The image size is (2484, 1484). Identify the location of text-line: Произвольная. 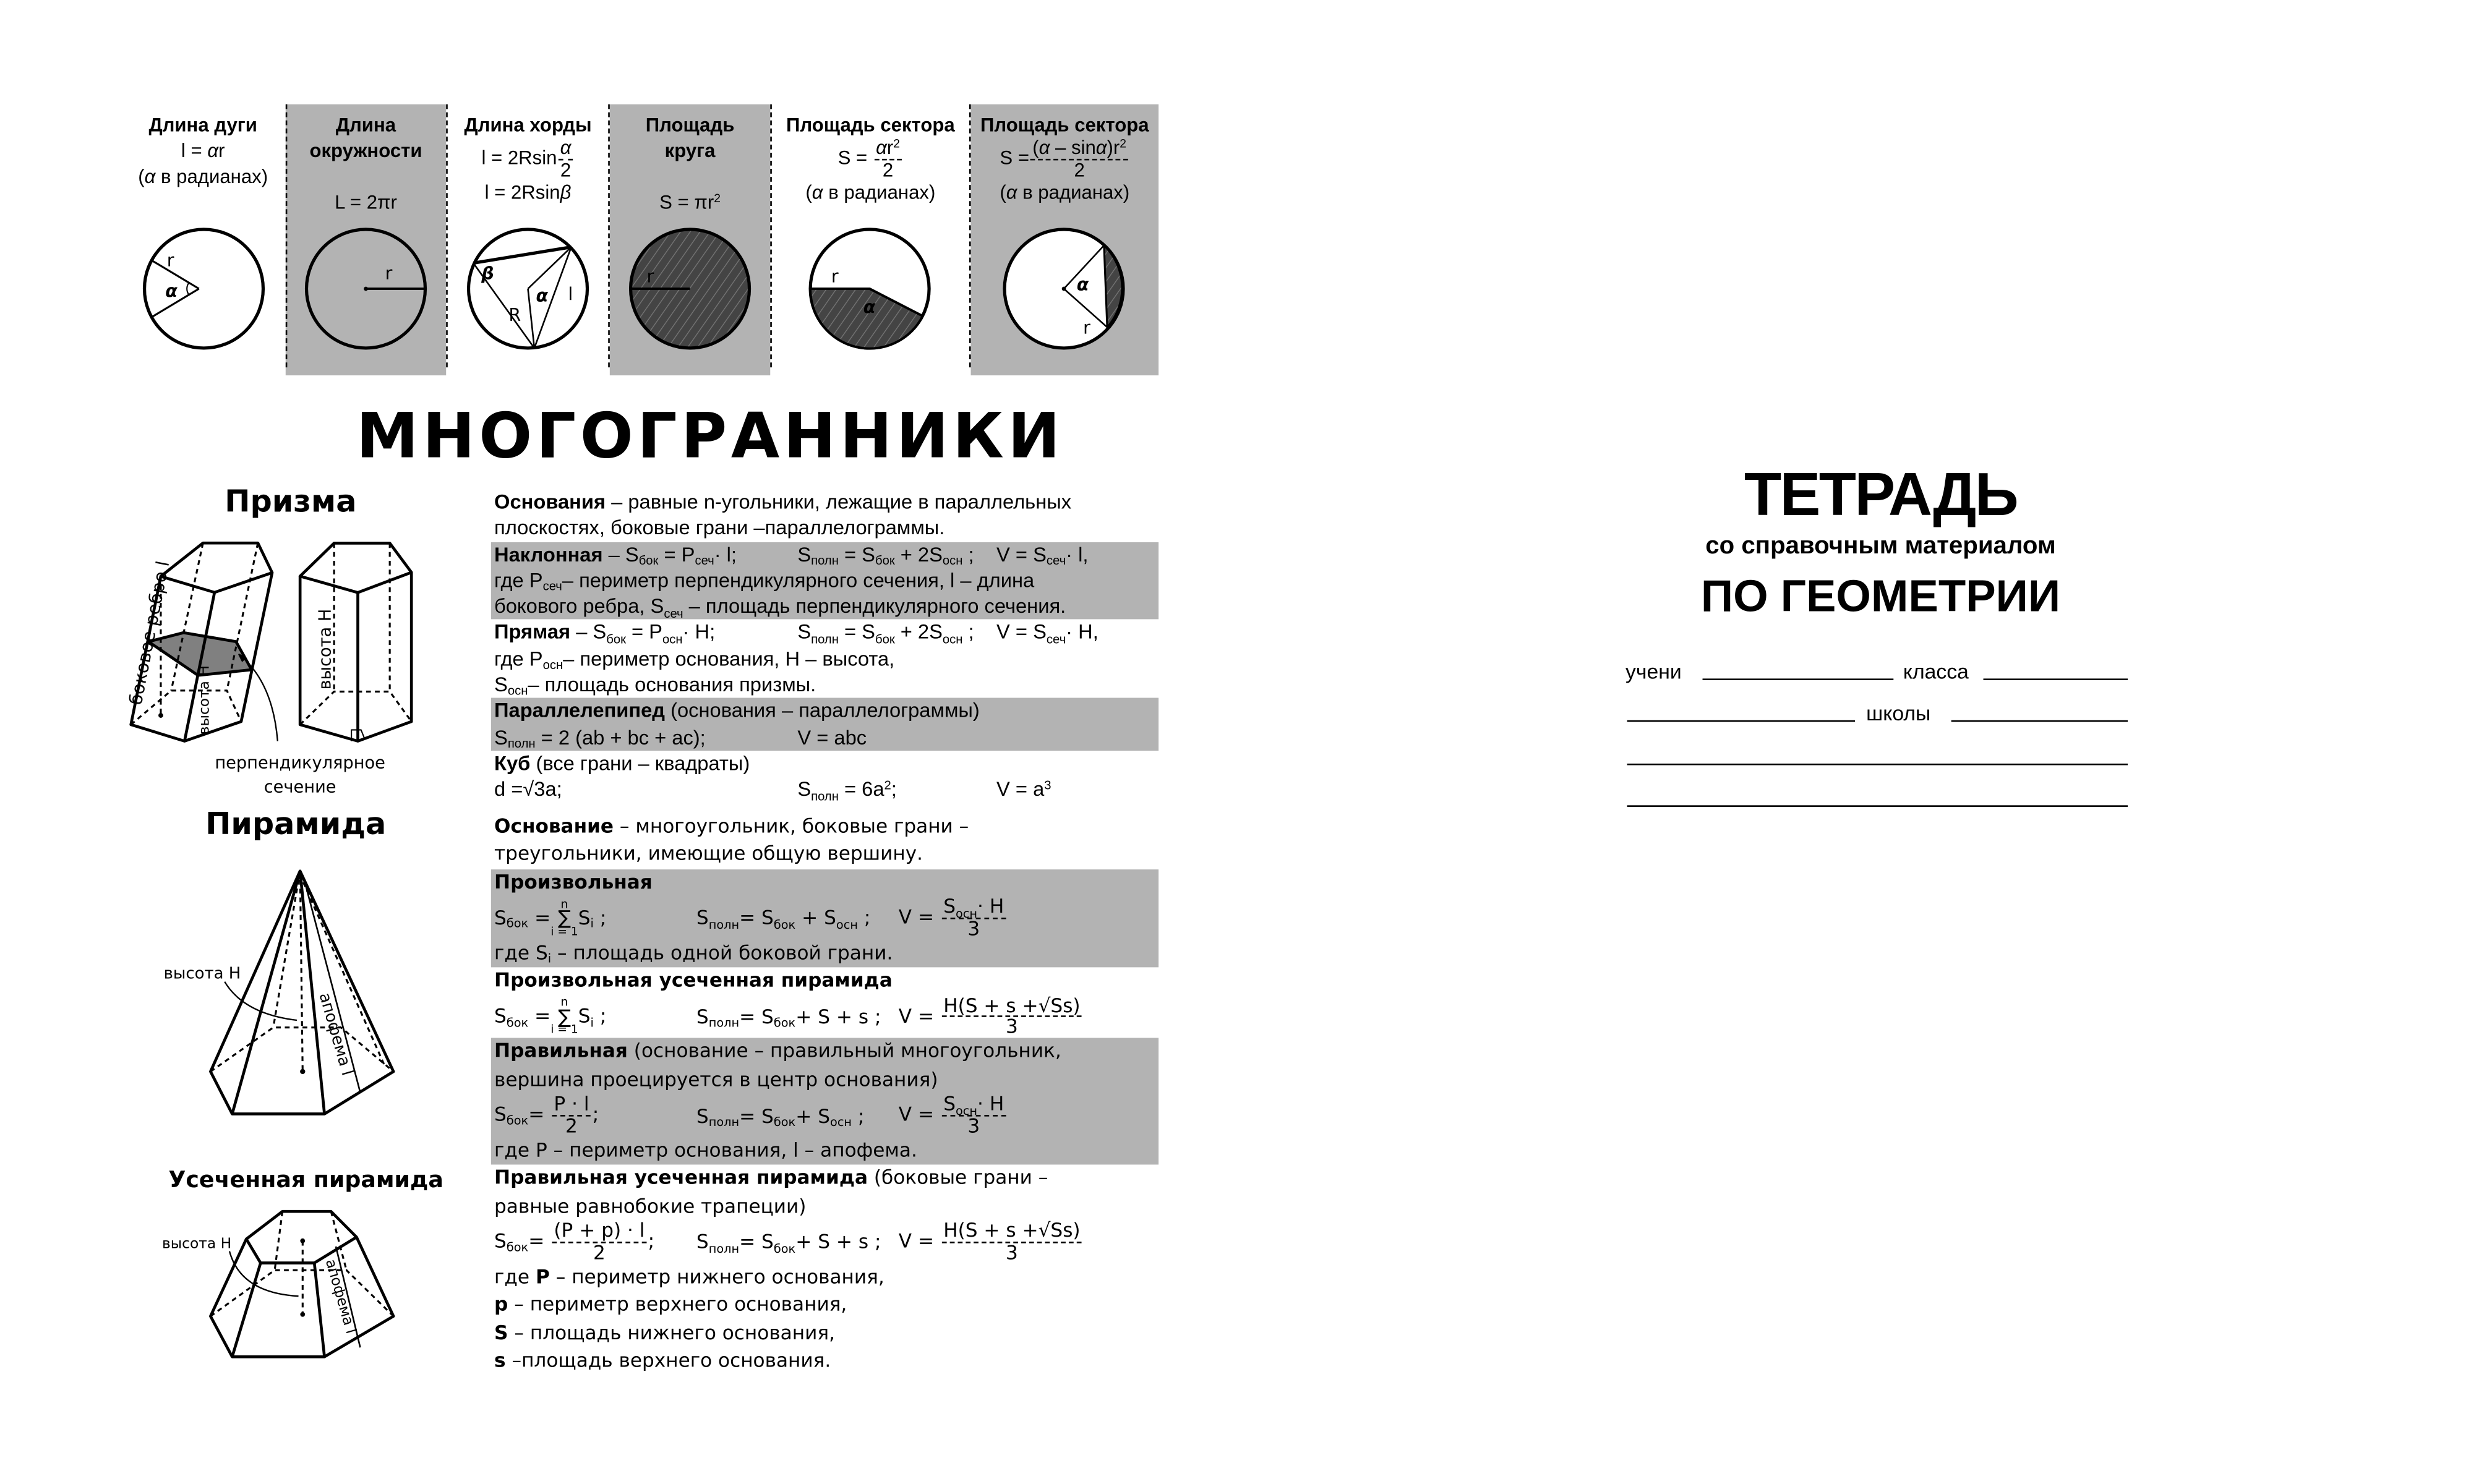
(824, 883).